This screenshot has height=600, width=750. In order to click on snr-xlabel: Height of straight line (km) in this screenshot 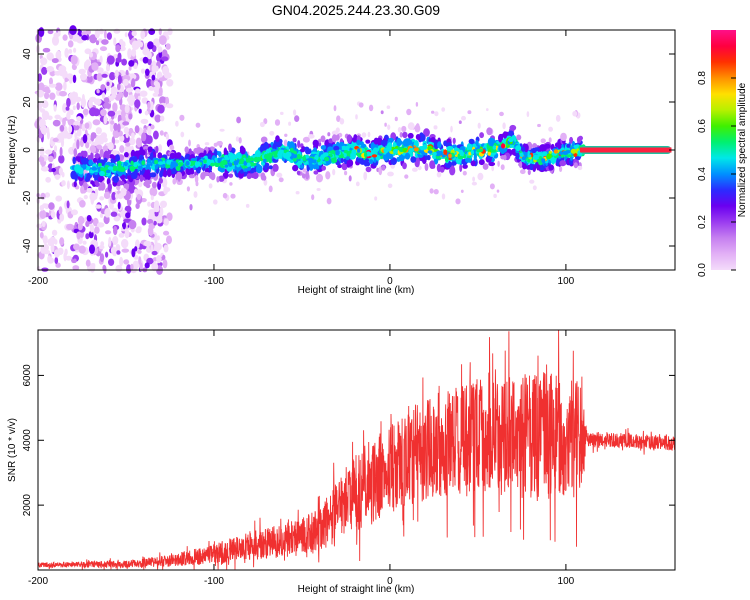, I will do `click(356, 589)`.